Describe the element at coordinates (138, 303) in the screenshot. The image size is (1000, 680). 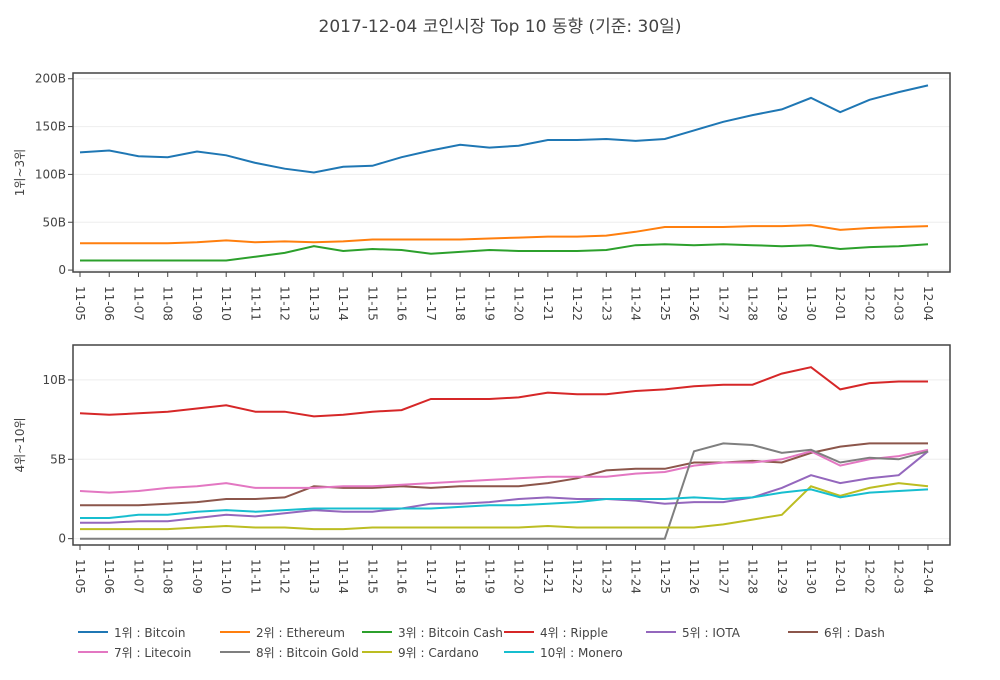
I see `x-tick-label: 11-07` at that location.